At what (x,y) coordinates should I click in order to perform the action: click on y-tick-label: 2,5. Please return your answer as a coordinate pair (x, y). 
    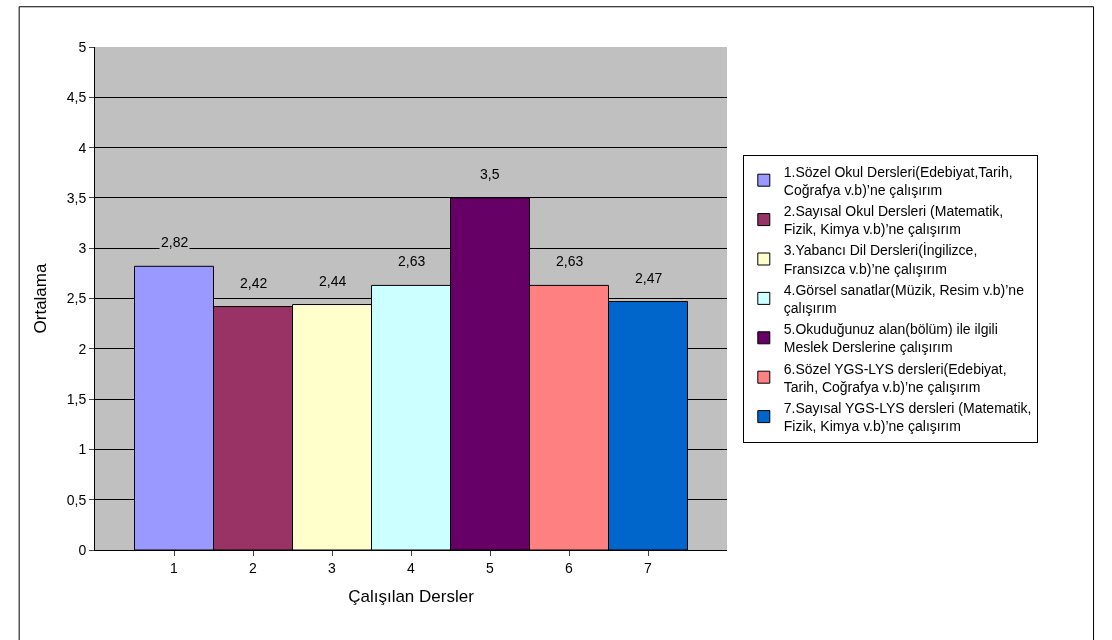
    Looking at the image, I should click on (76, 298).